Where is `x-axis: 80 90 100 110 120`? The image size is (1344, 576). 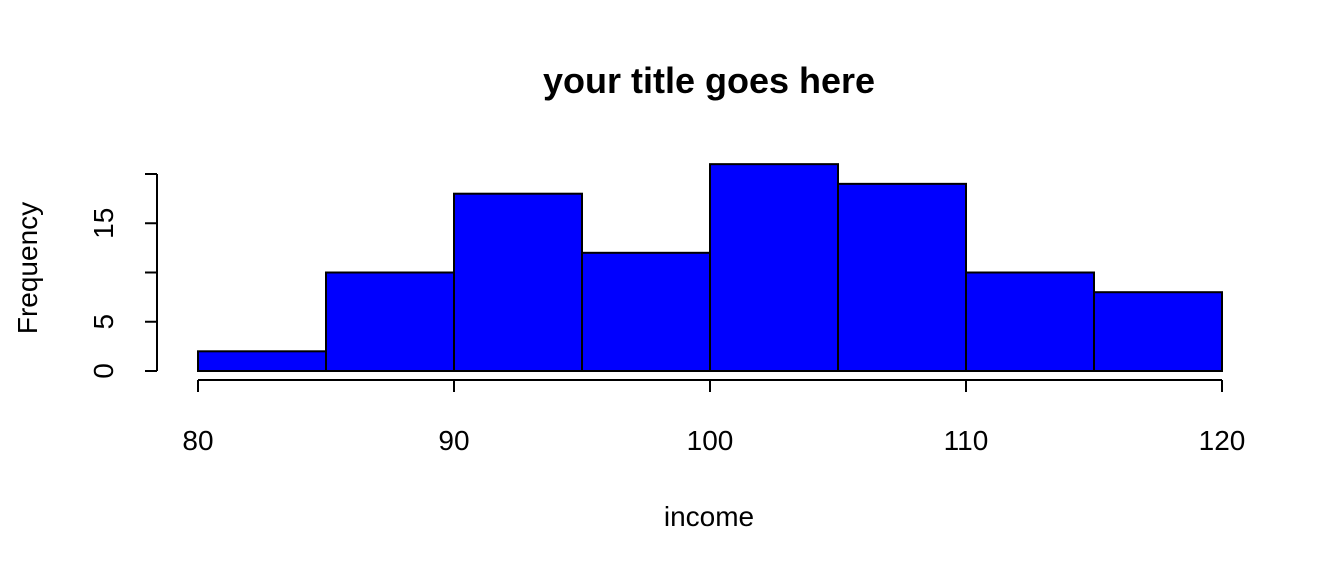 x-axis: 80 90 100 110 120 is located at coordinates (714, 417).